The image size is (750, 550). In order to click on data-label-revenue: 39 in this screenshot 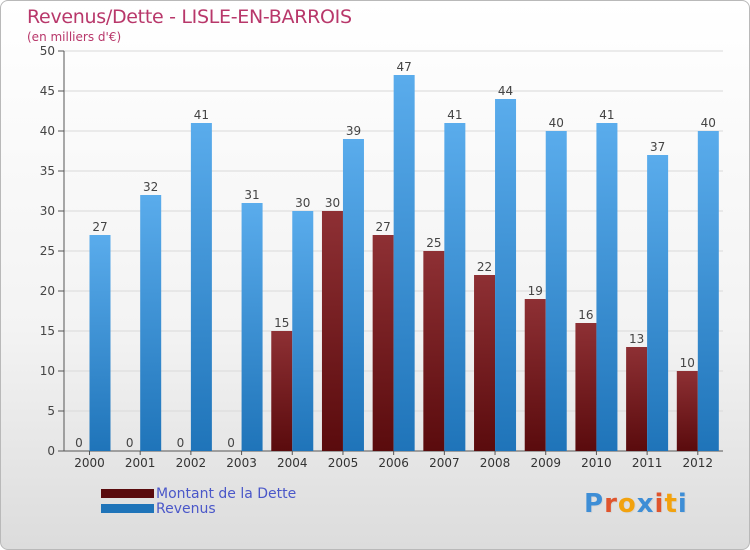, I will do `click(353, 131)`.